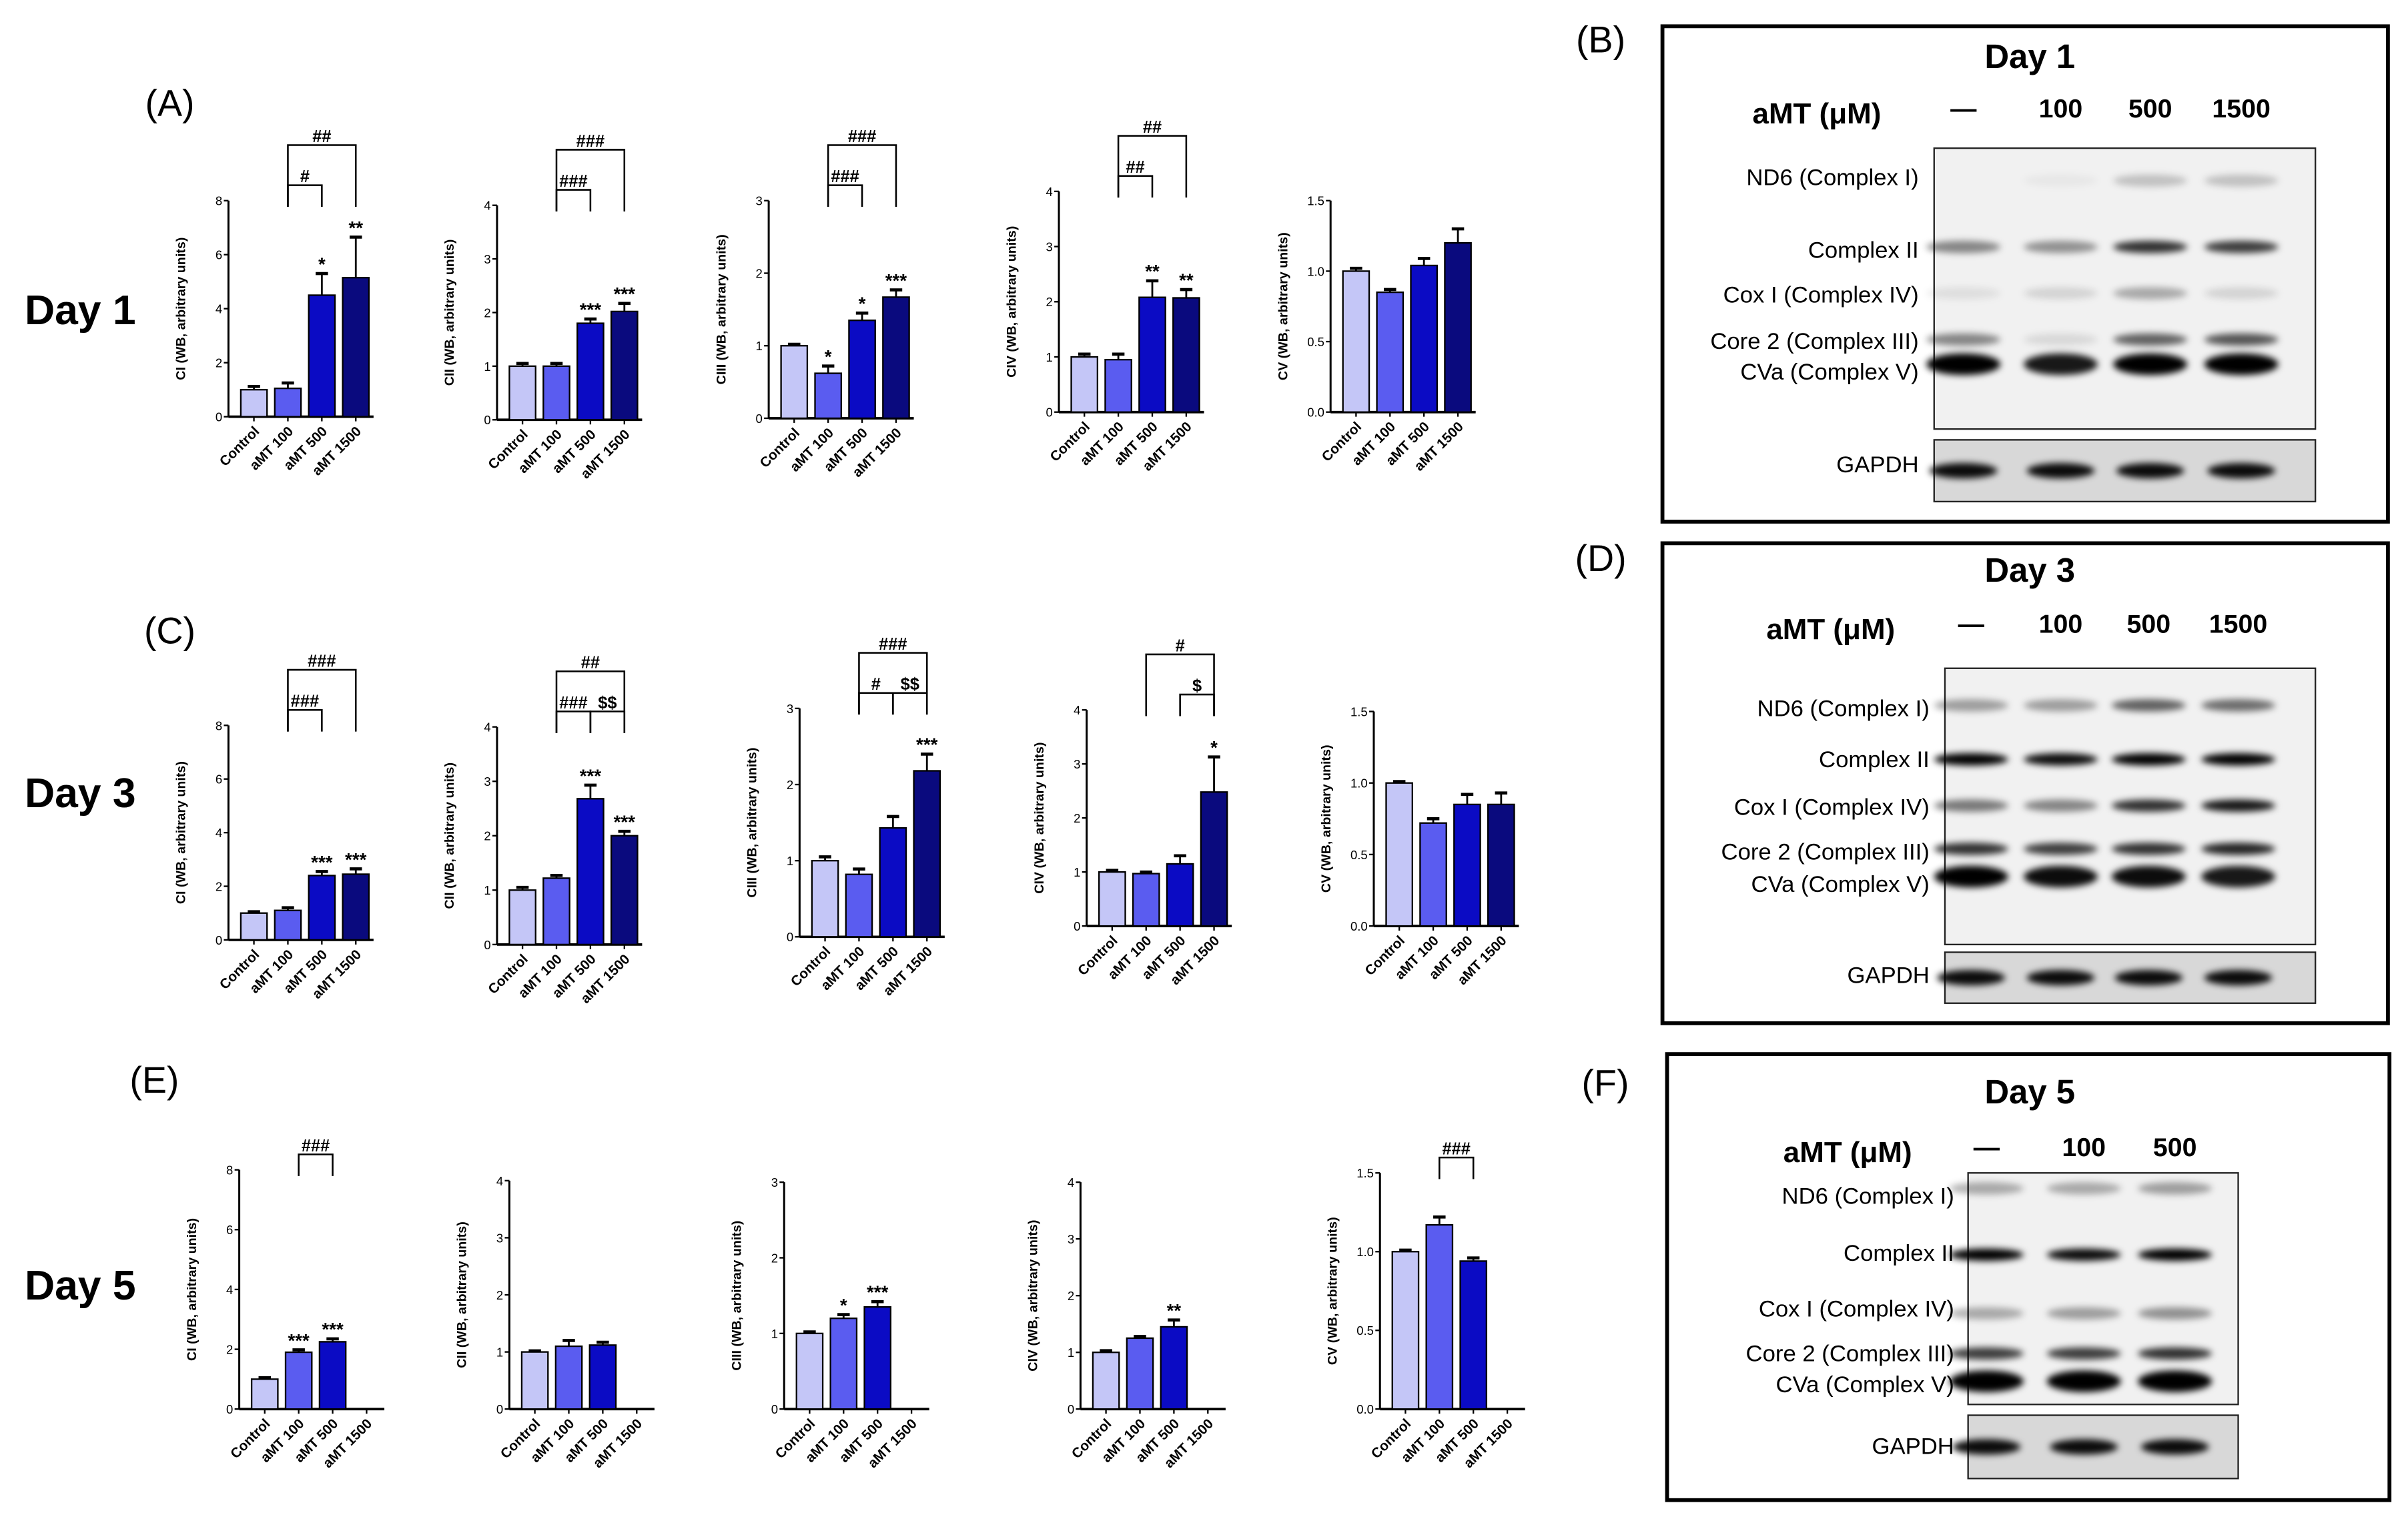  I want to click on panel-letter: (F), so click(1605, 1083).